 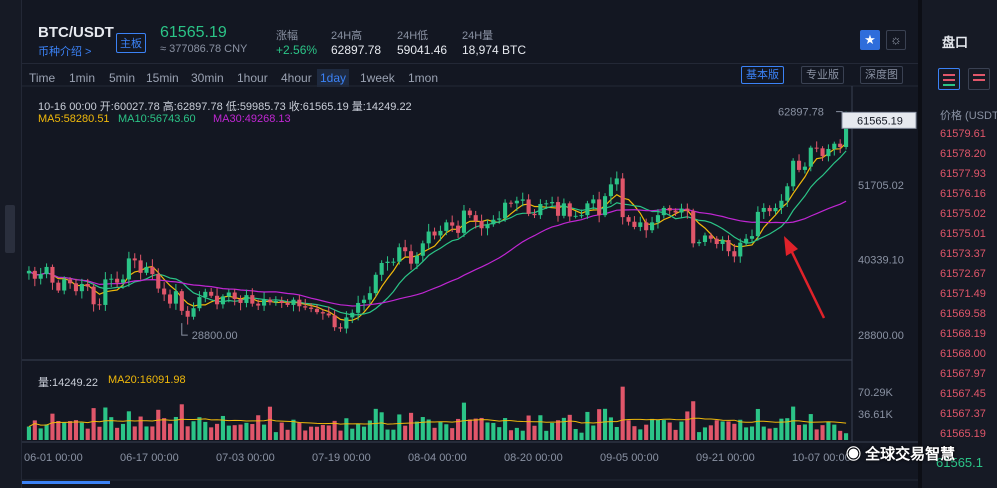 What do you see at coordinates (963, 214) in the screenshot?
I see `orderbook-ask-row: 61575.02` at bounding box center [963, 214].